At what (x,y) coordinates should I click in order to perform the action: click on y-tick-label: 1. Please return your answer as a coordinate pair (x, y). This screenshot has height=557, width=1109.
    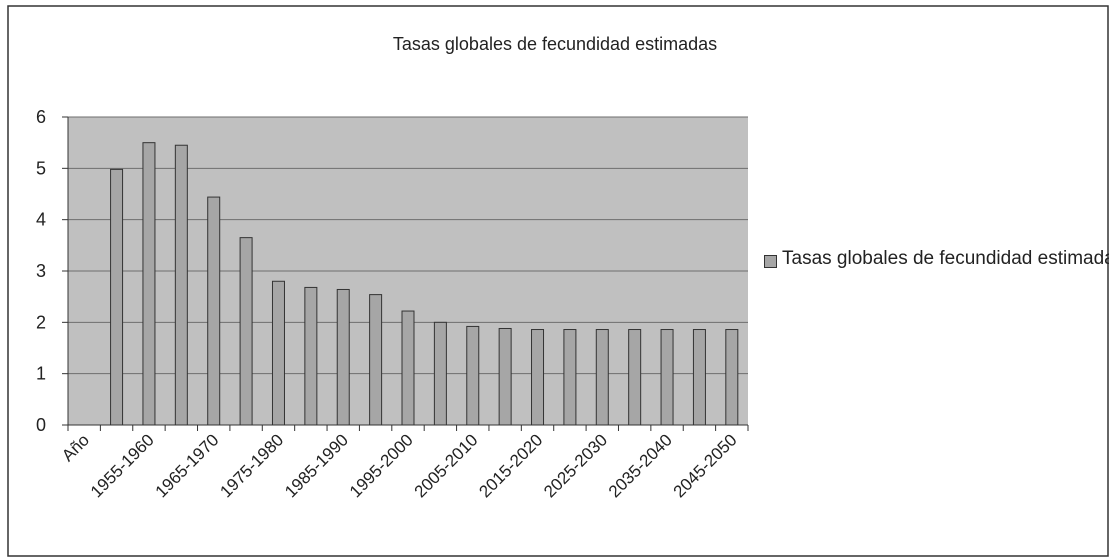
    Looking at the image, I should click on (41, 374).